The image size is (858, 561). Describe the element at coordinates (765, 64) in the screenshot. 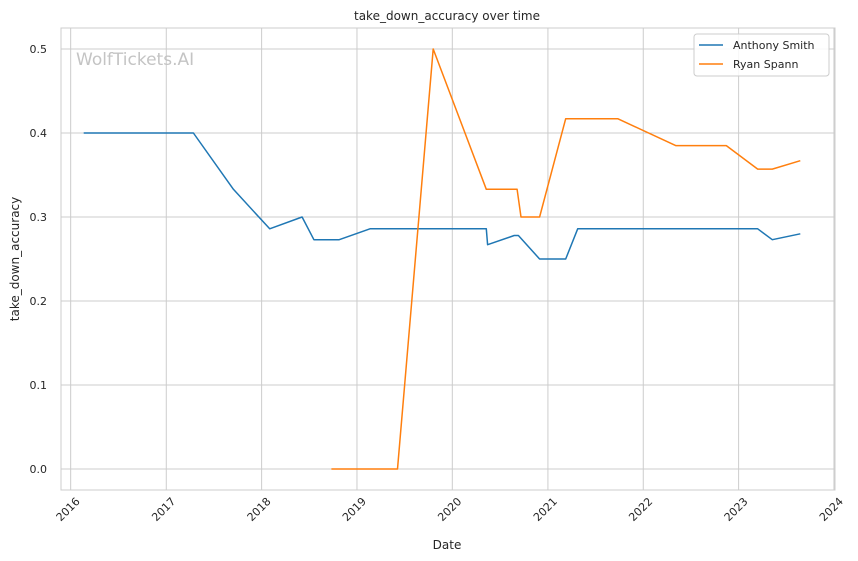

I see `legend-label-ryan-spann: Ryan Spann` at that location.